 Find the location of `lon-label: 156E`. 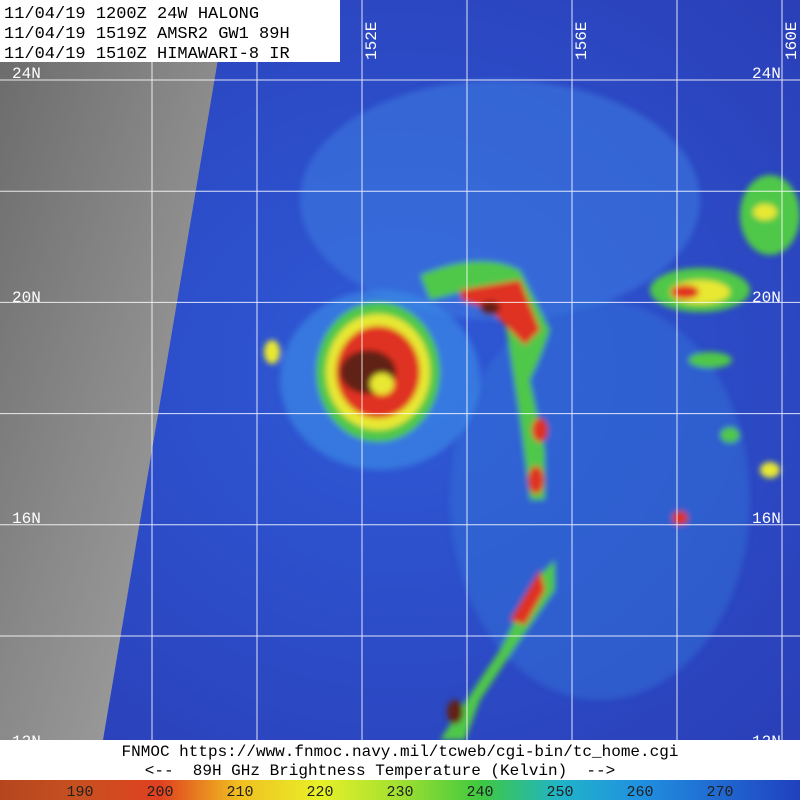

lon-label: 156E is located at coordinates (582, 41).